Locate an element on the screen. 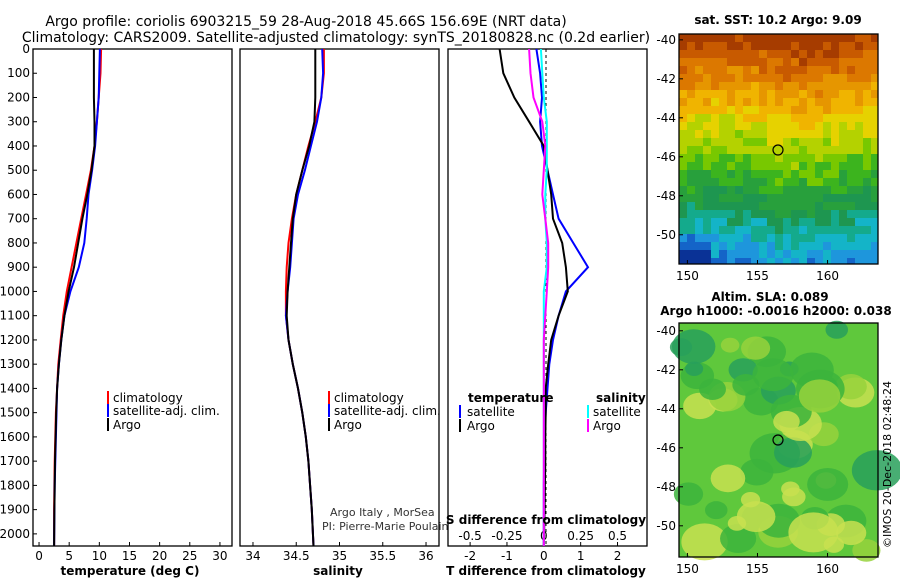 This screenshot has width=900, height=580. salinity-x-axis: 34 34.5 35 35.5 36 is located at coordinates (339, 552).